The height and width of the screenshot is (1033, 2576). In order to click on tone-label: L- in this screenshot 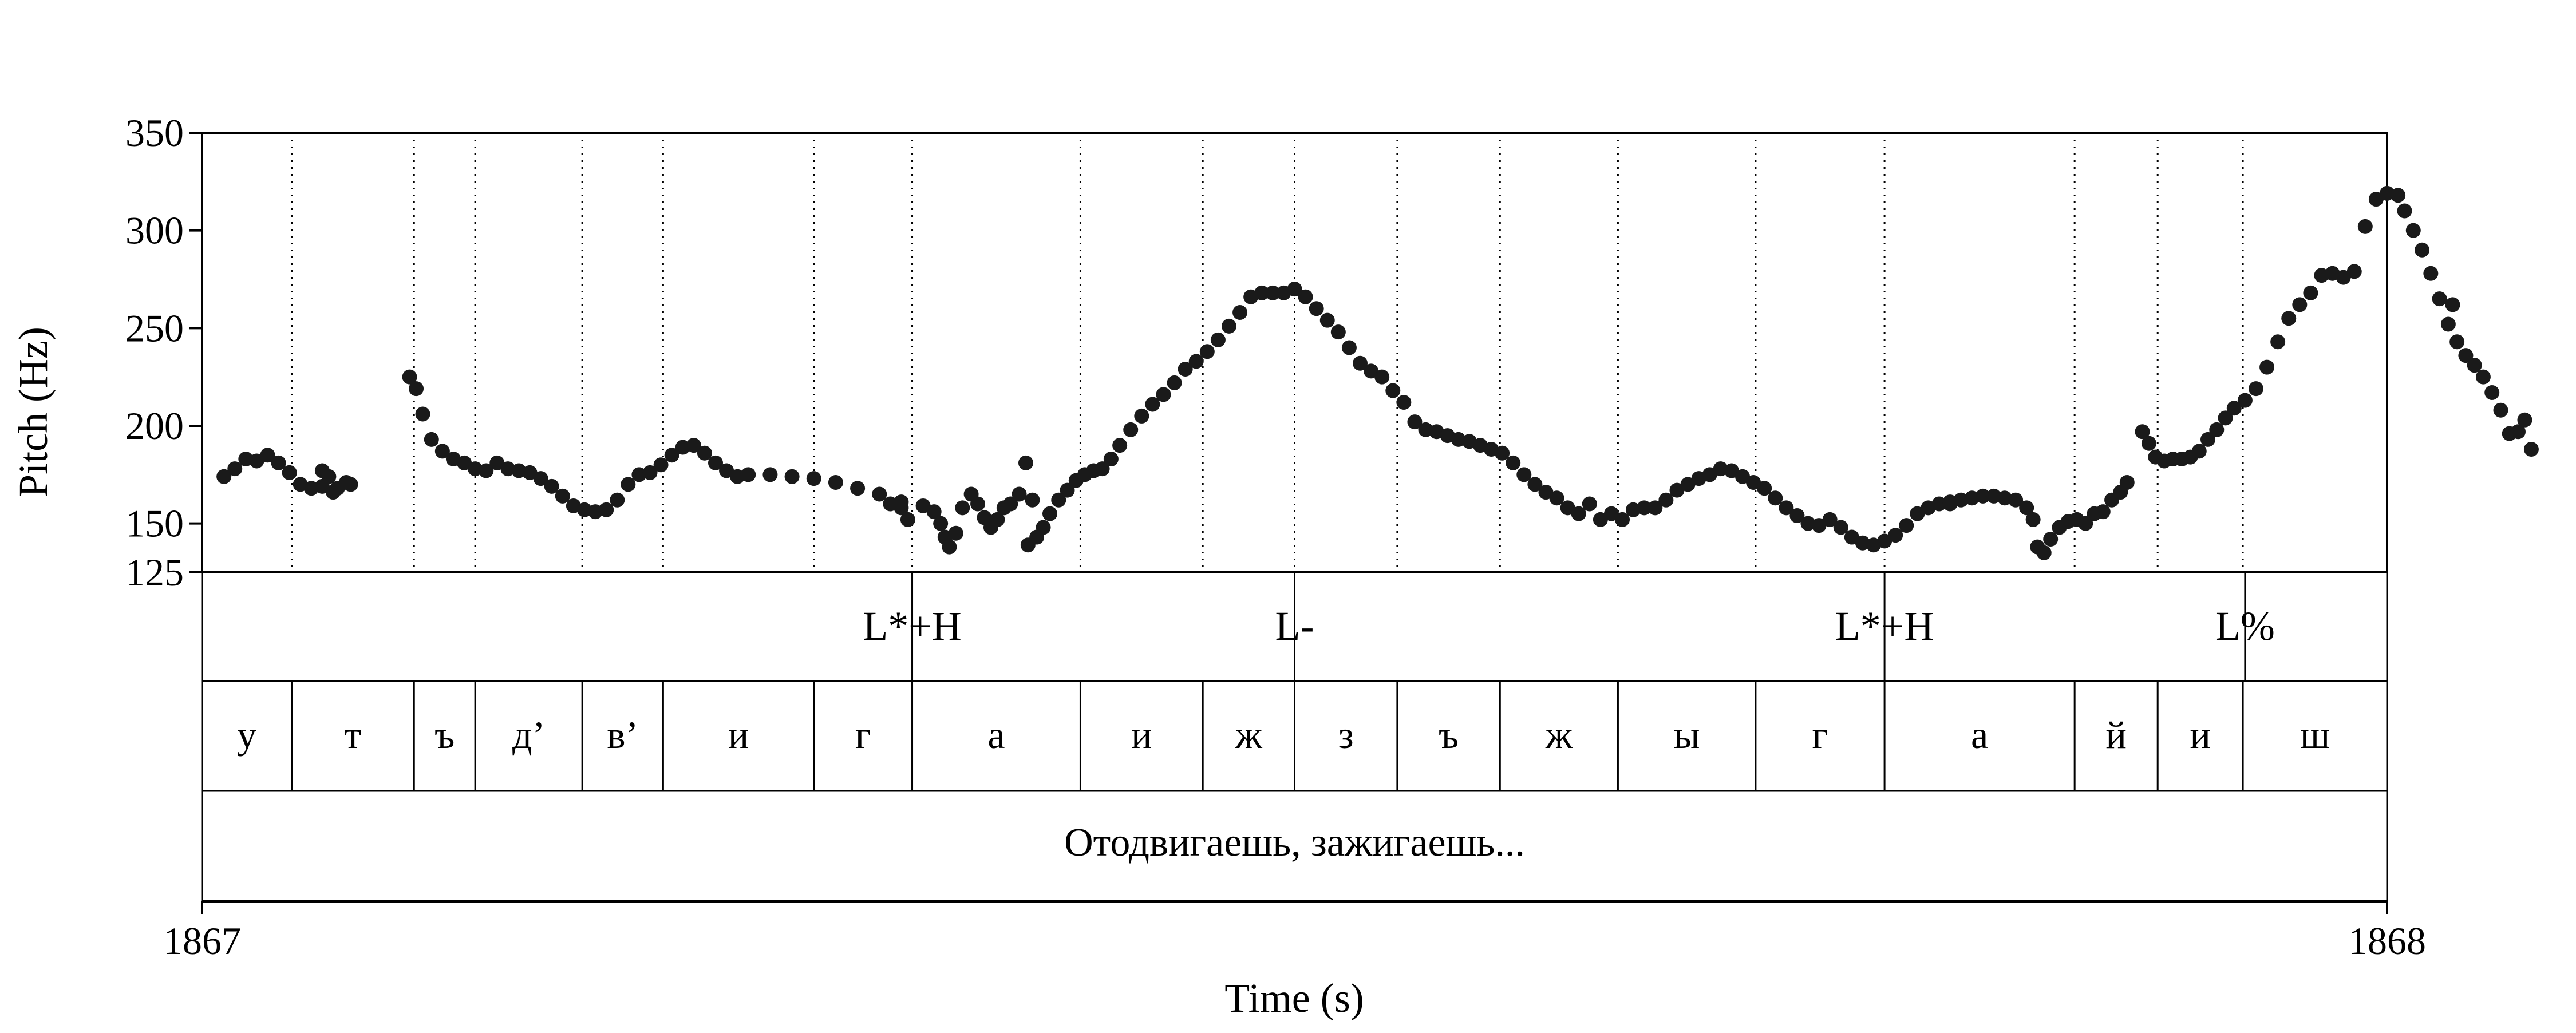, I will do `click(1294, 626)`.